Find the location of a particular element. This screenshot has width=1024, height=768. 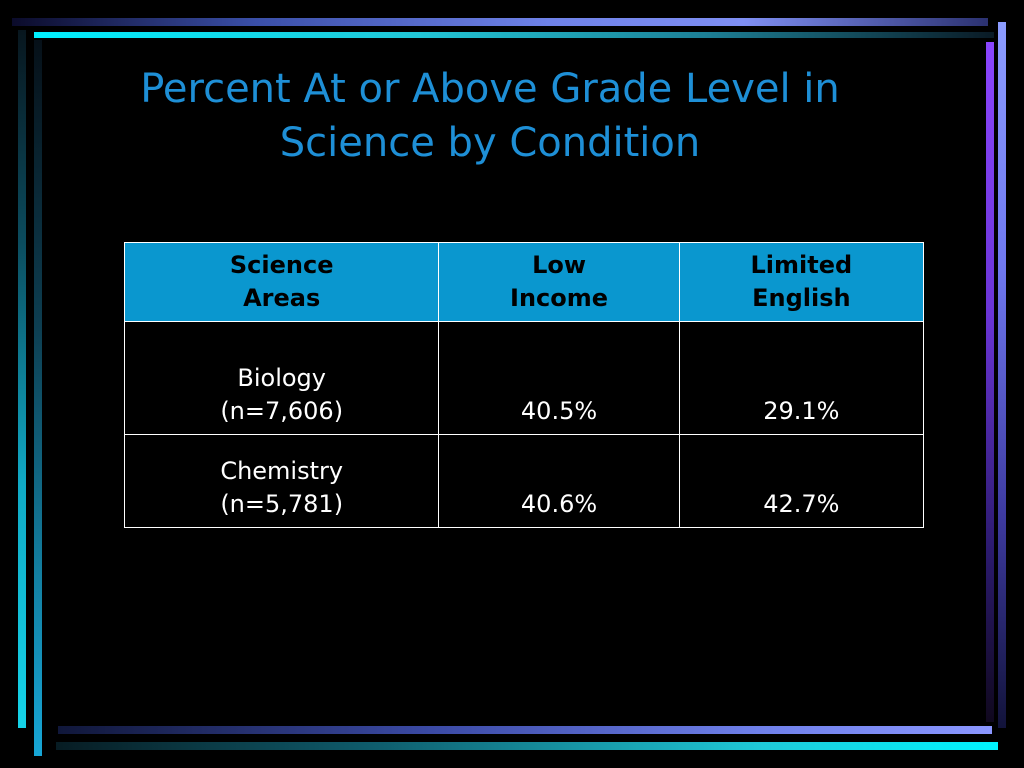

slide-title-line-2: Science by Condition is located at coordinates (490, 143).